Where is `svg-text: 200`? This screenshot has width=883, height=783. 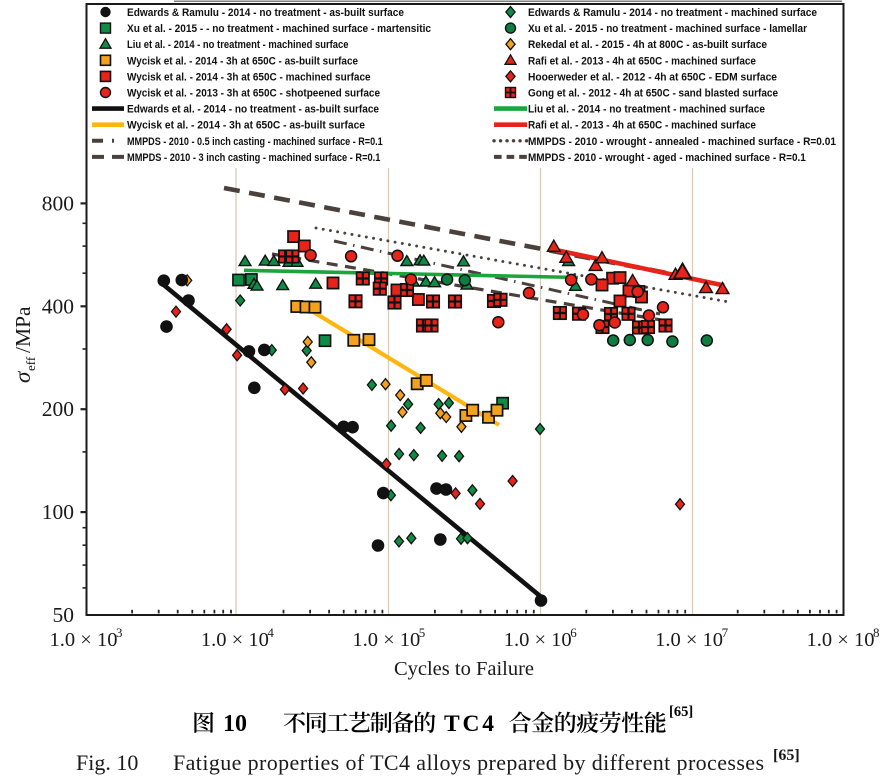
svg-text: 200 is located at coordinates (58, 409).